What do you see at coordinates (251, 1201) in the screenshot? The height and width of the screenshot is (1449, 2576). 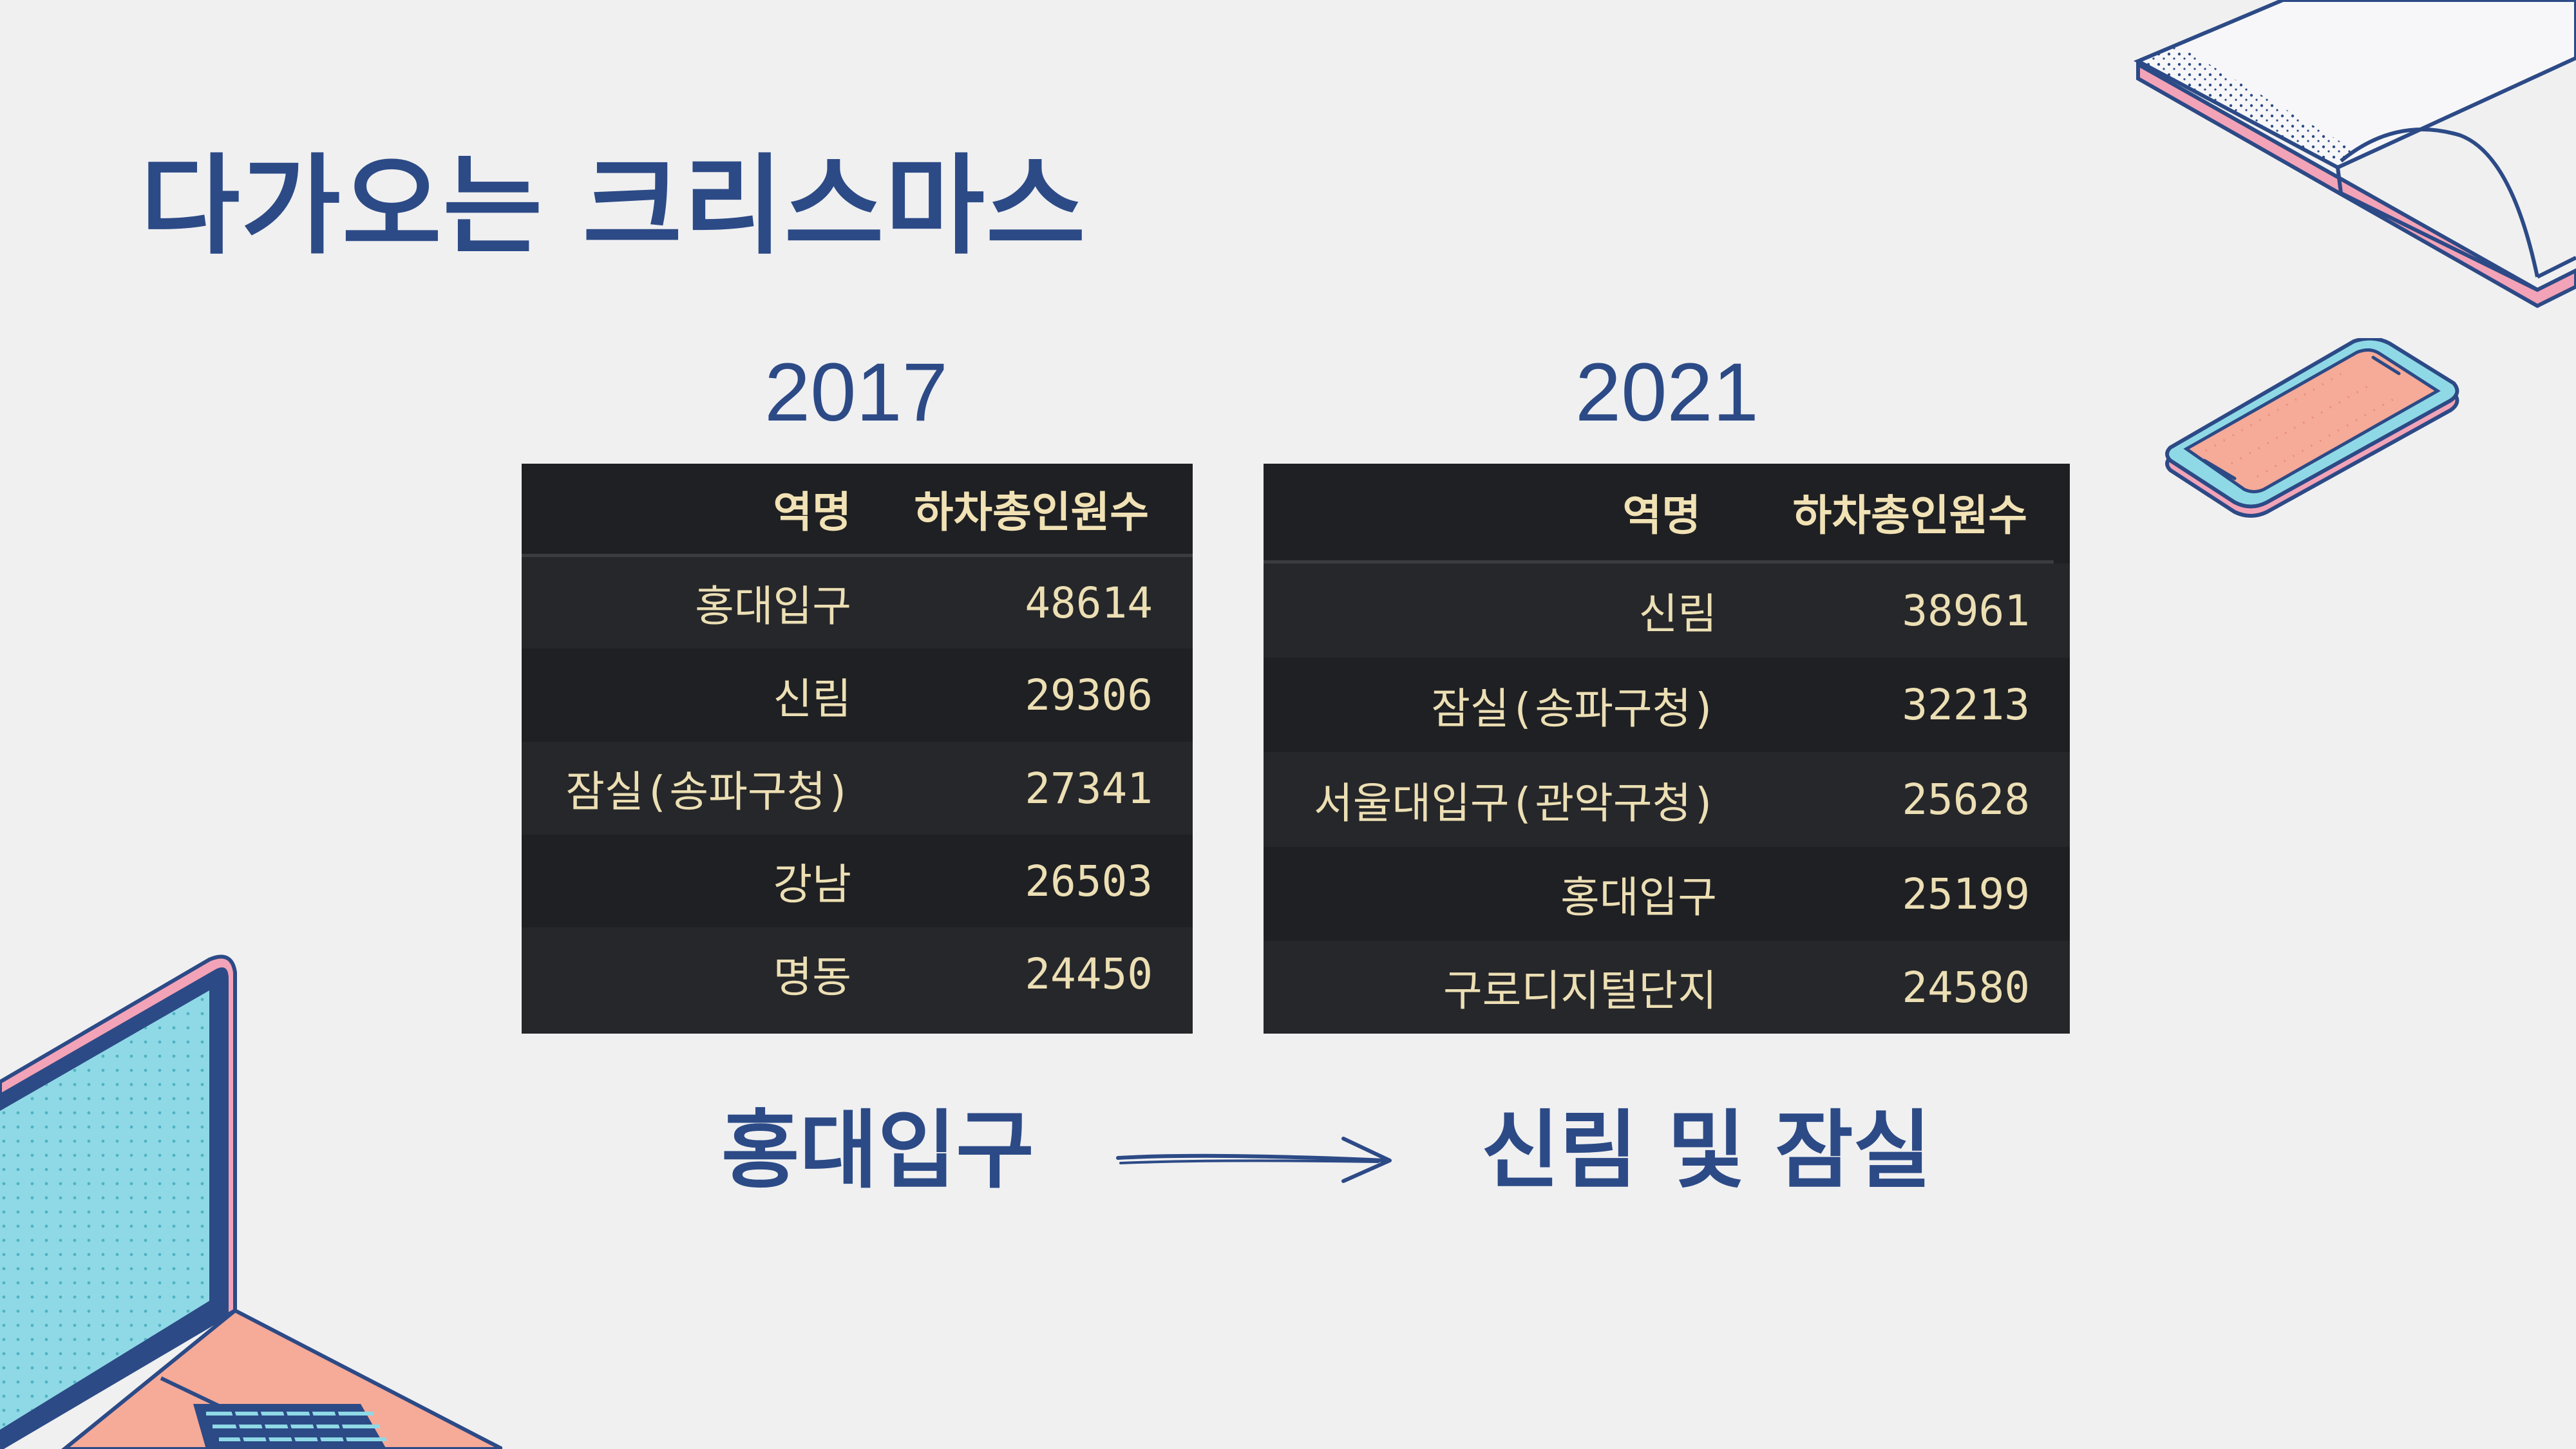 I see `laptop-icon` at bounding box center [251, 1201].